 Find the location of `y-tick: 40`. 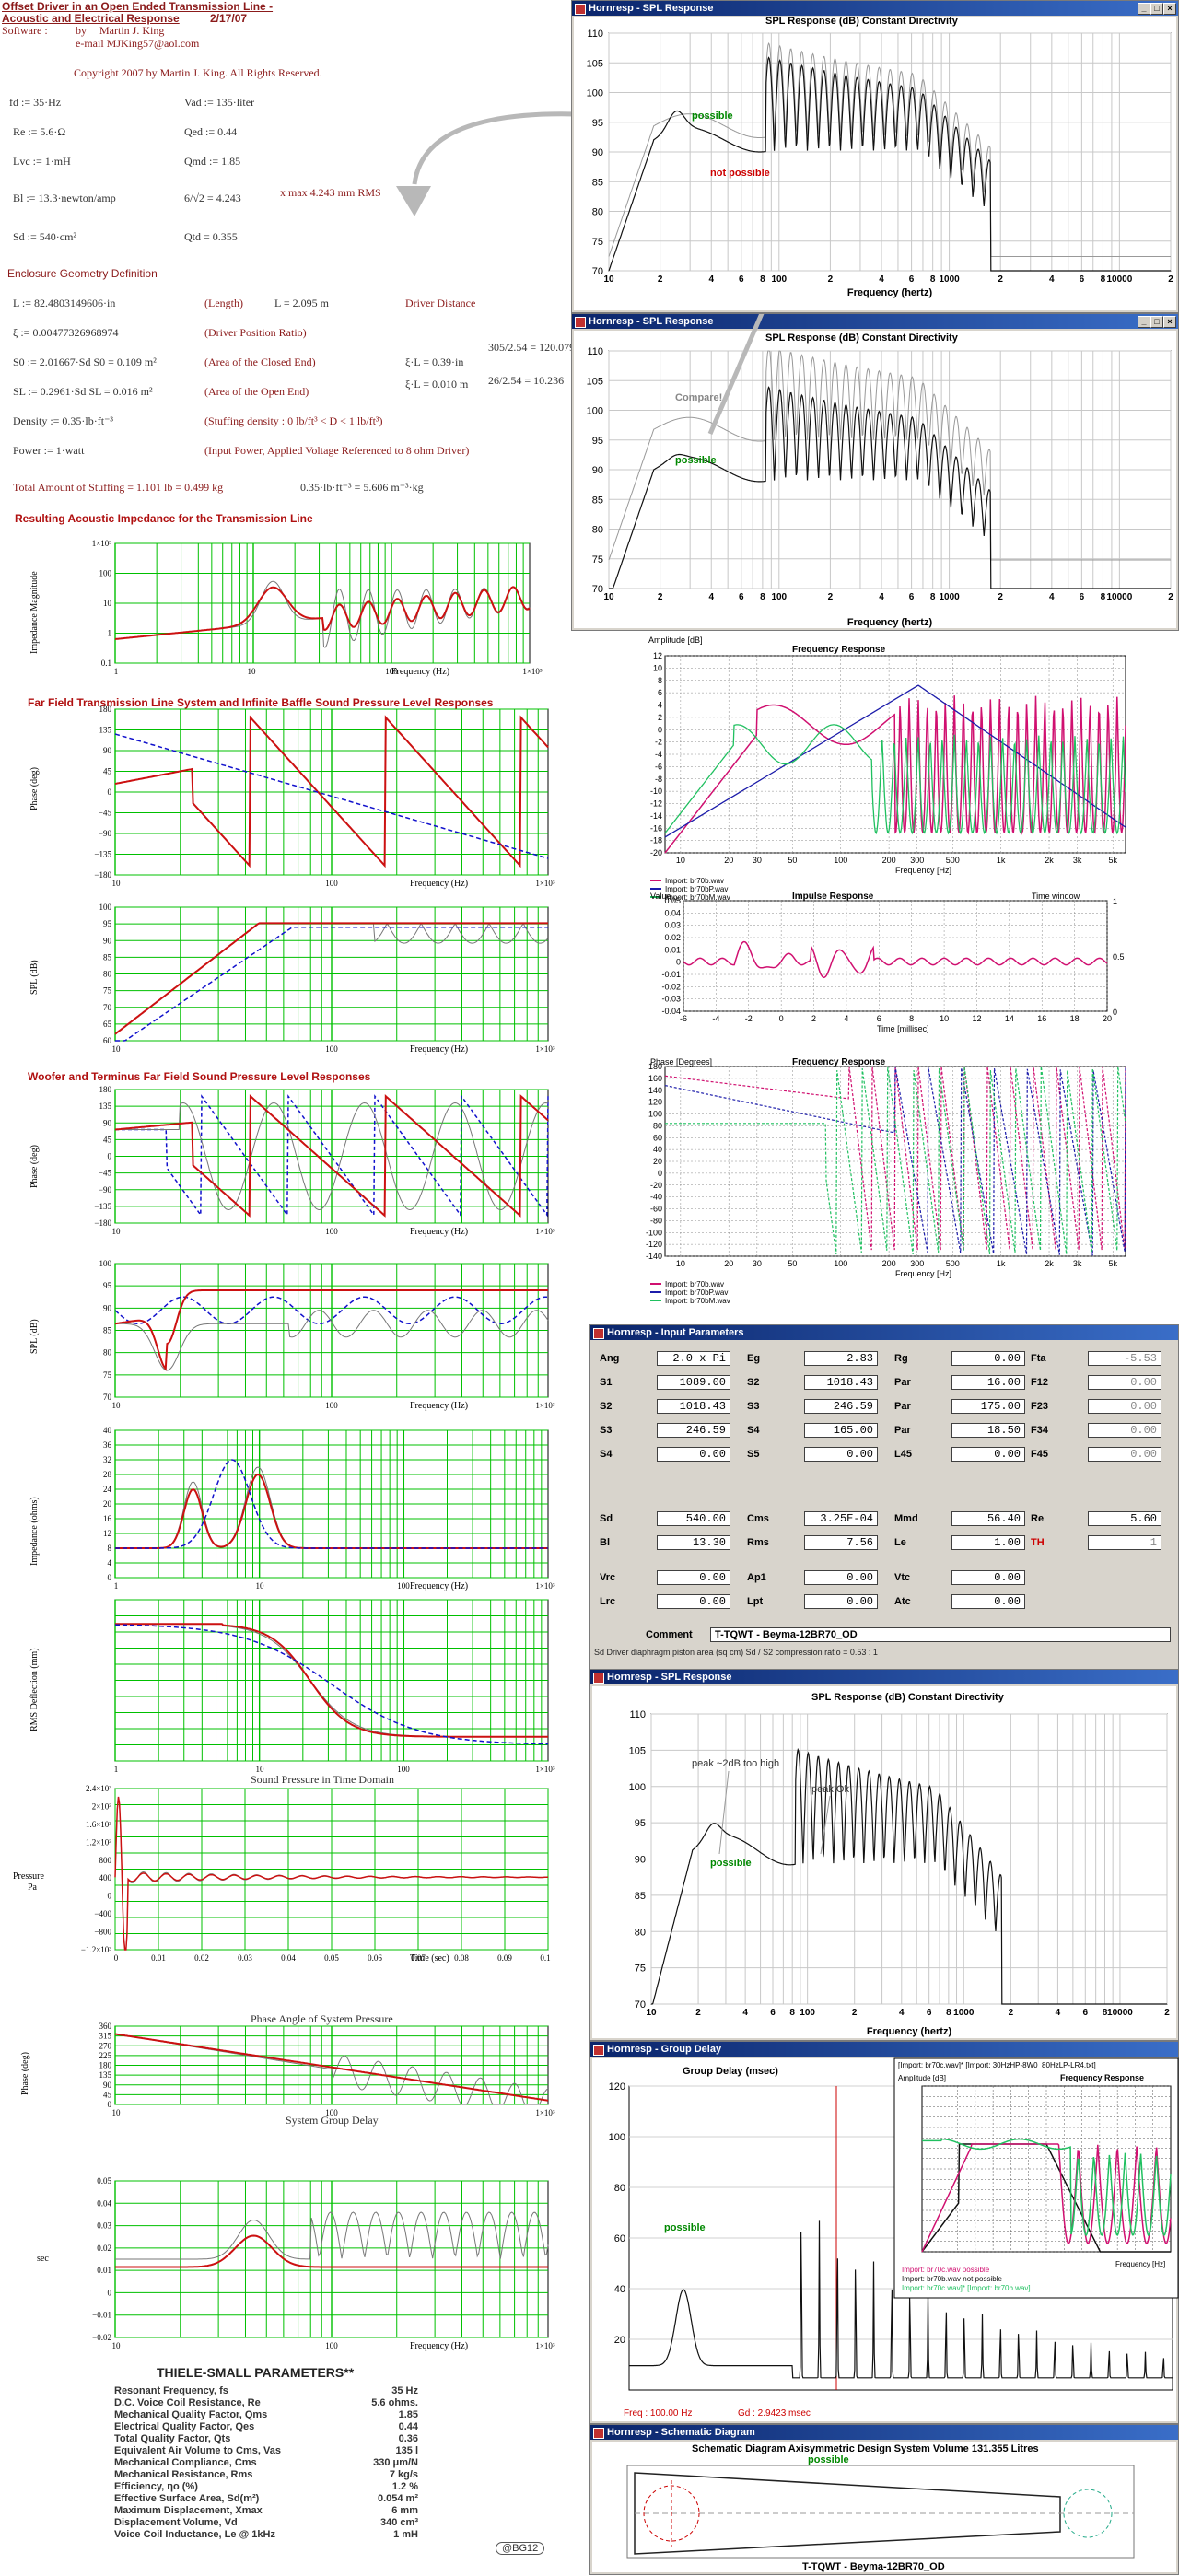

y-tick: 40 is located at coordinates (107, 1430).